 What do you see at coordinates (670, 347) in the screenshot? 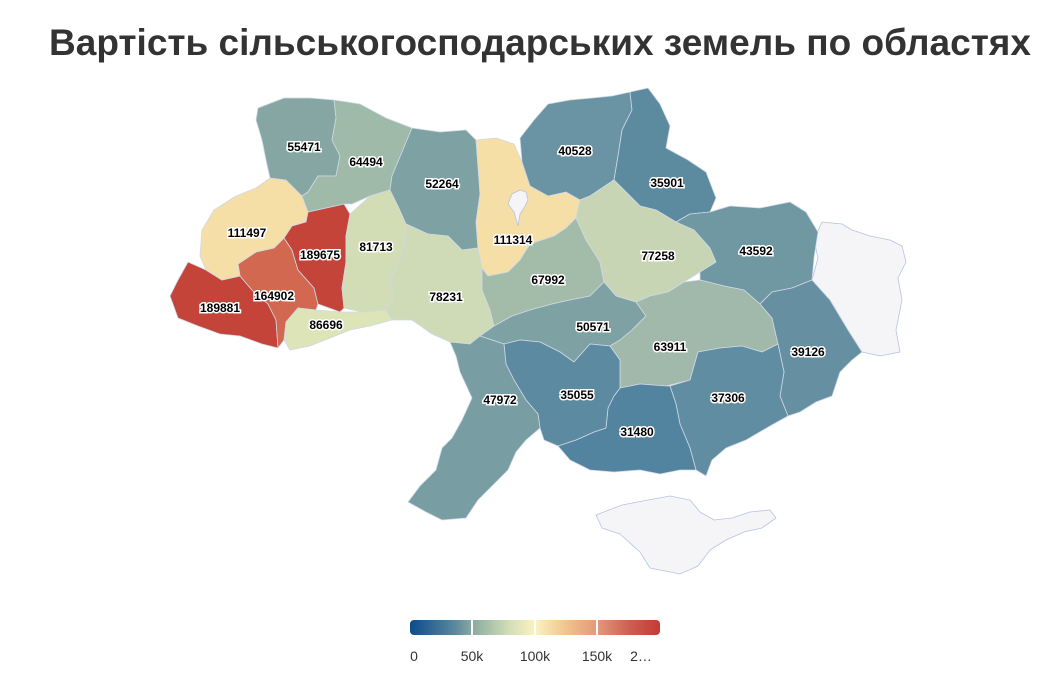
I see `label-dnipropetrovsk: 63911` at bounding box center [670, 347].